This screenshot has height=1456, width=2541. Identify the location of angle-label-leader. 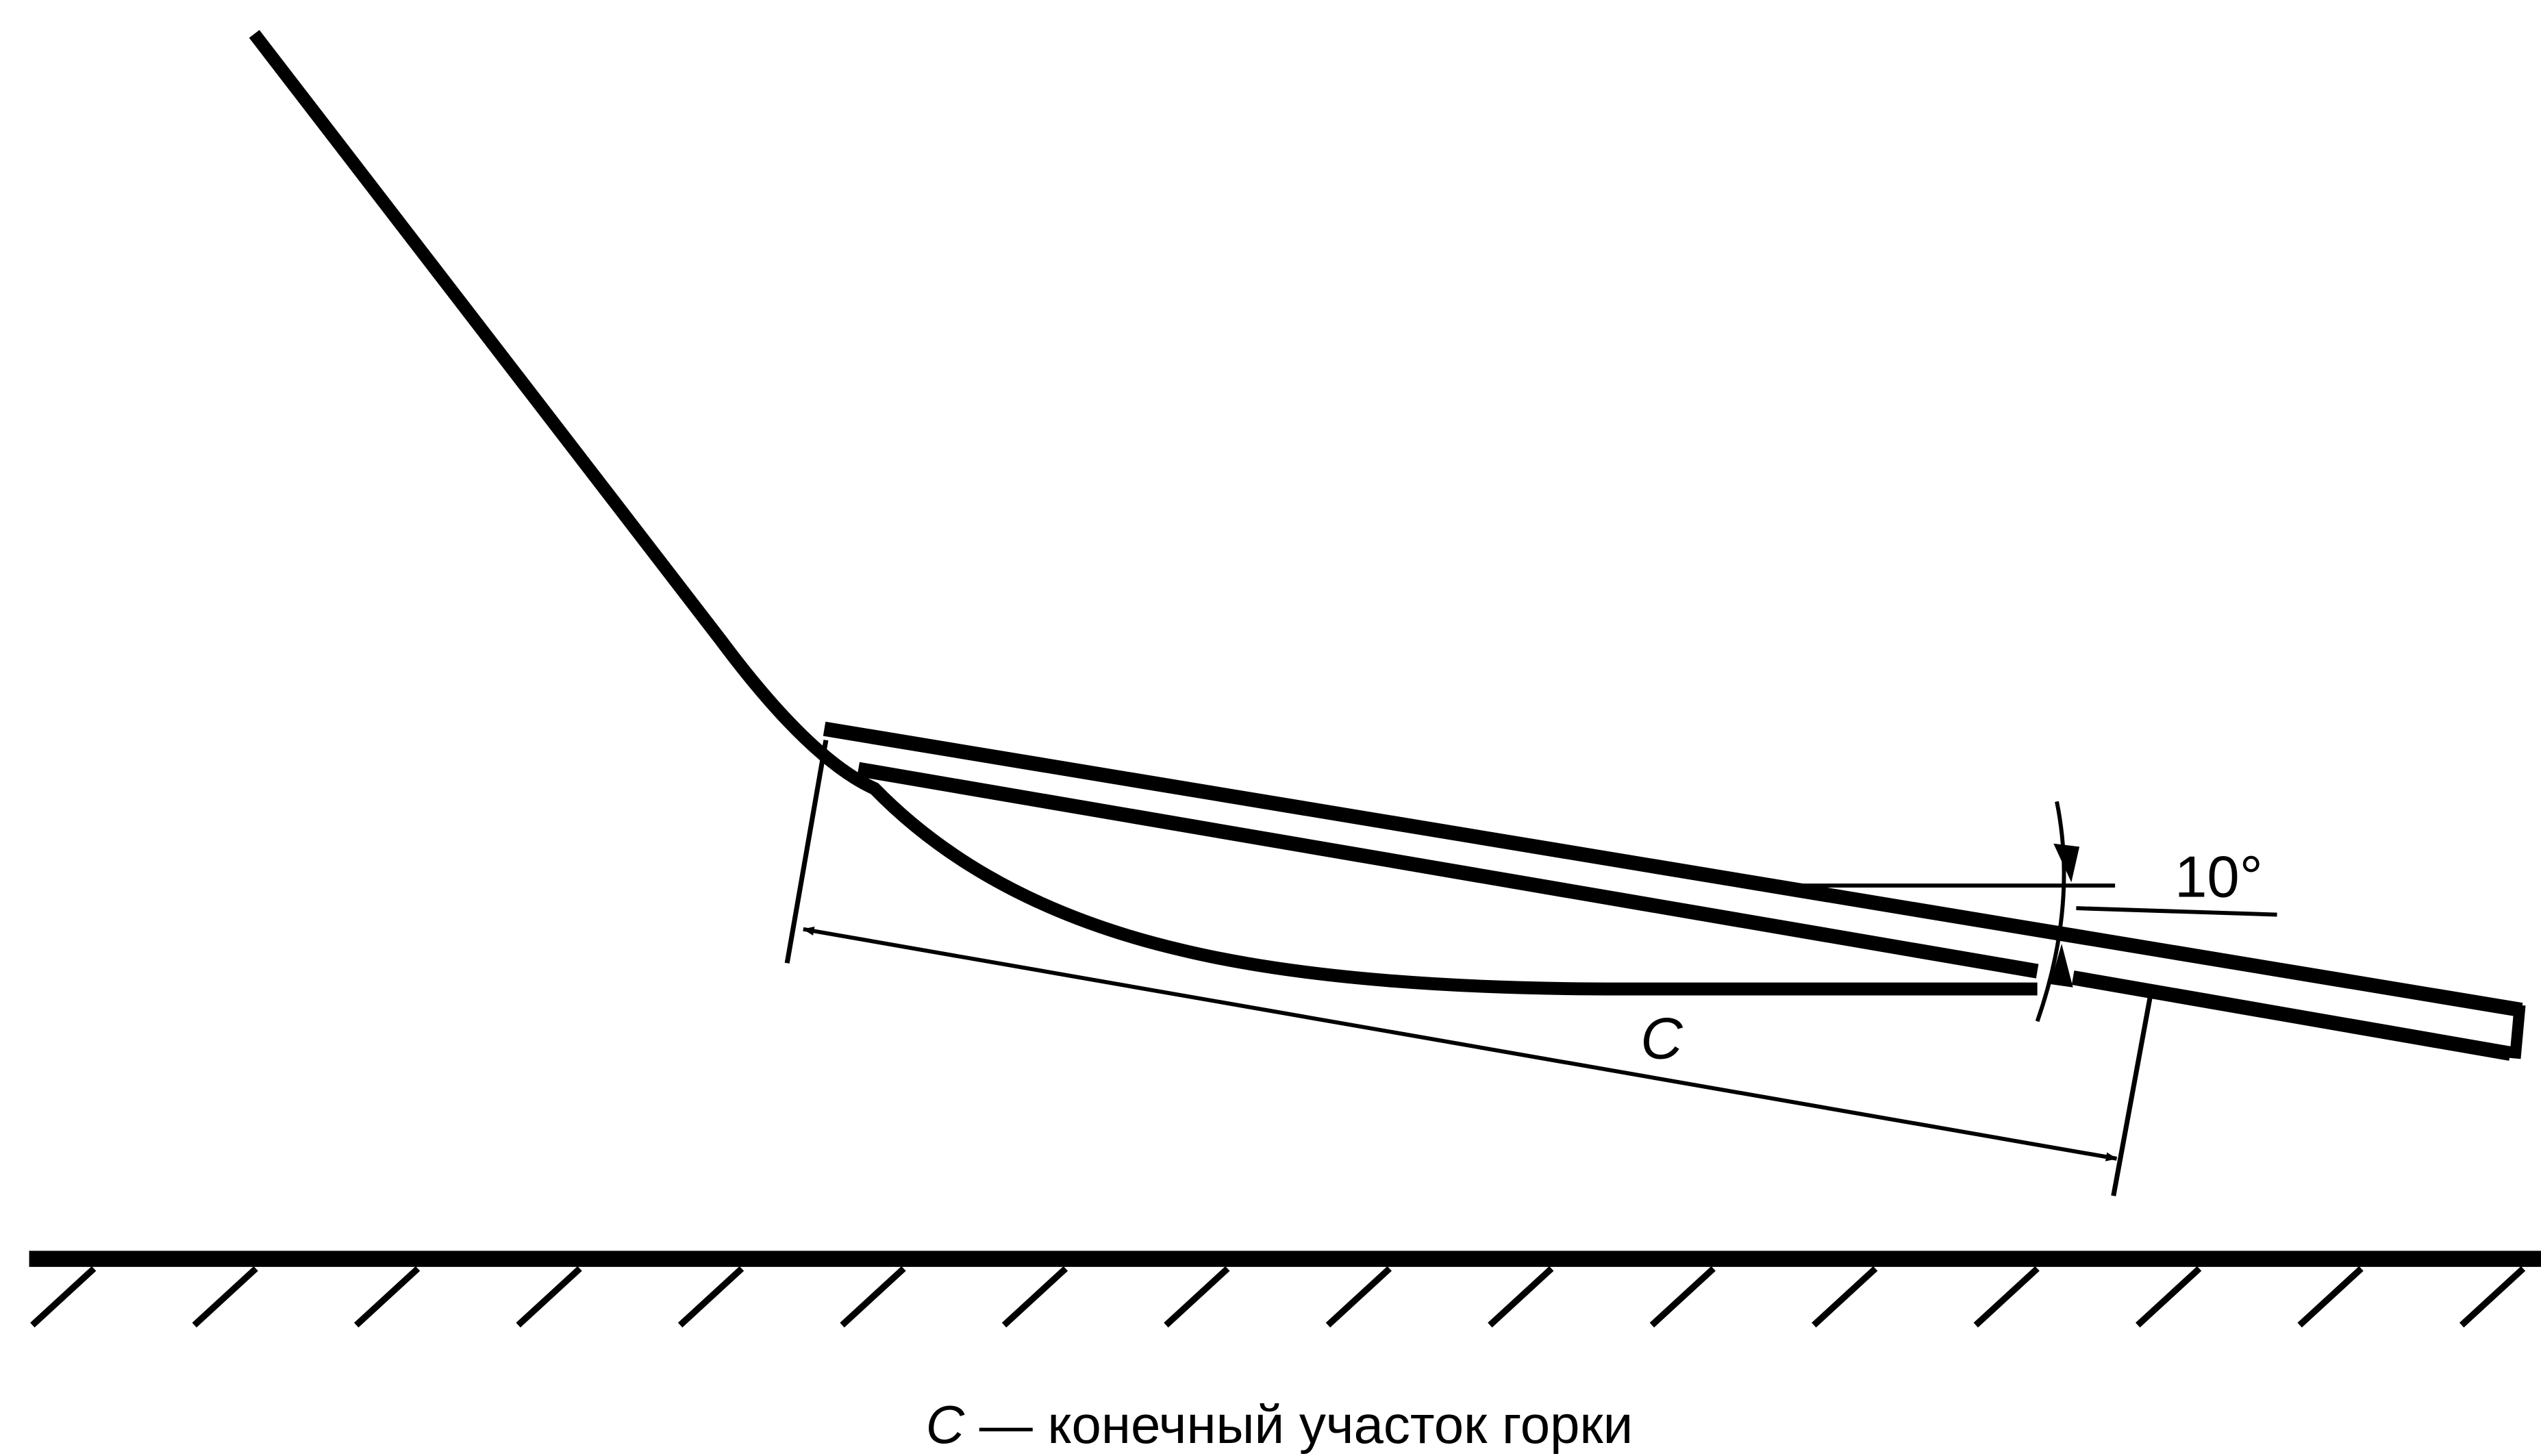
(2176, 911).